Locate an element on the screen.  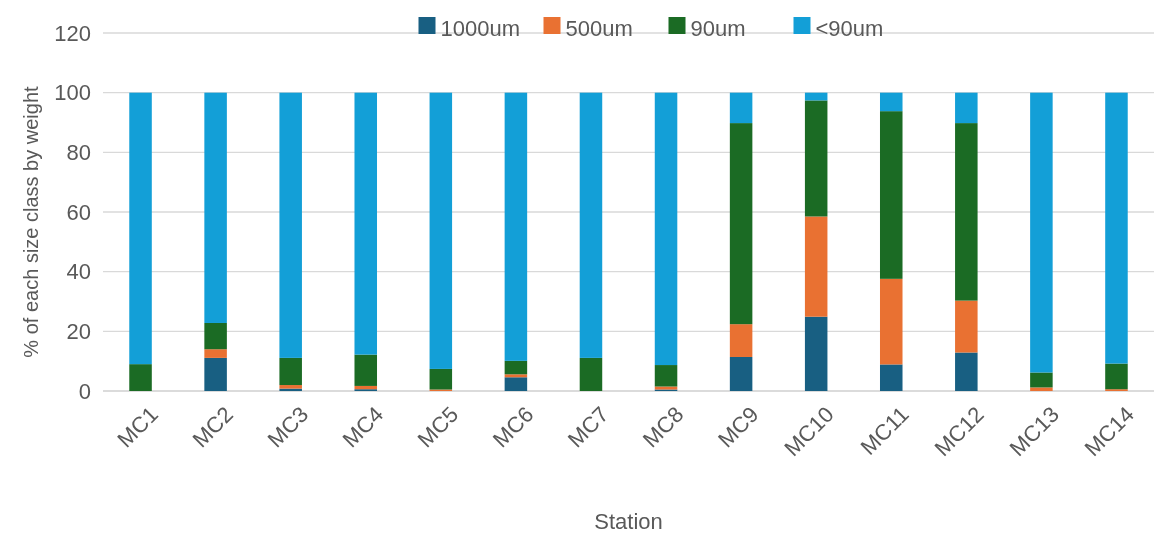
legend-label: 1000um is located at coordinates (480, 28).